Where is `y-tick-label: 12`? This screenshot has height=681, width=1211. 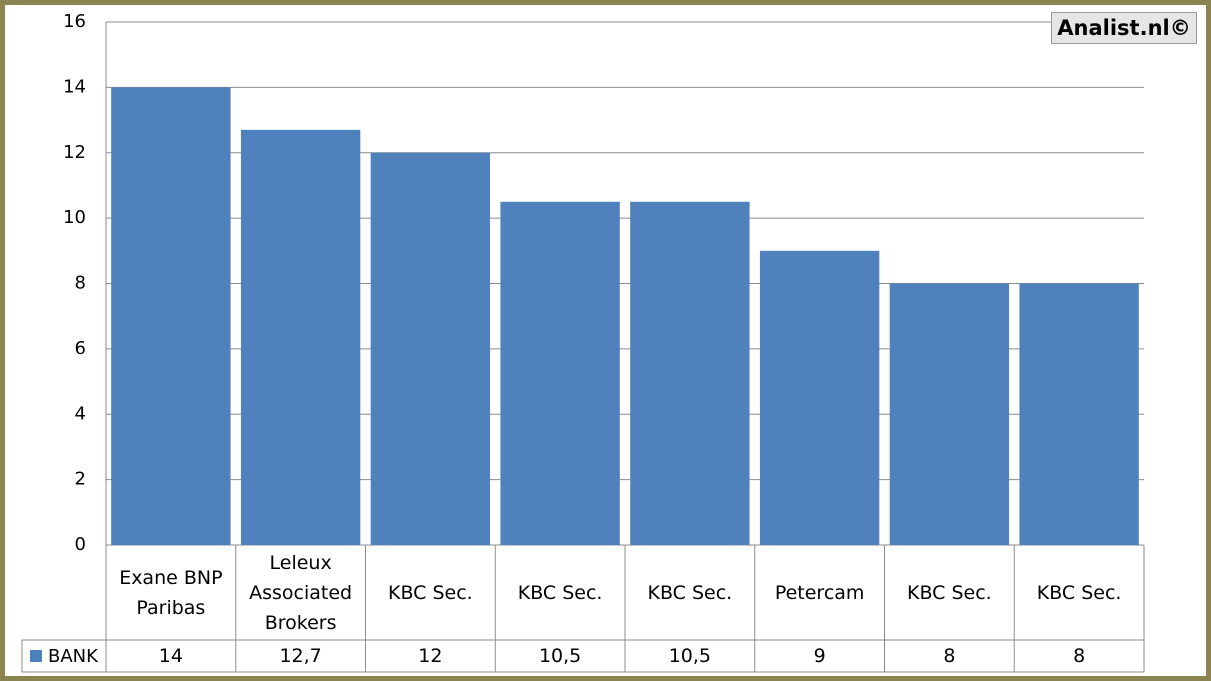 y-tick-label: 12 is located at coordinates (74, 152).